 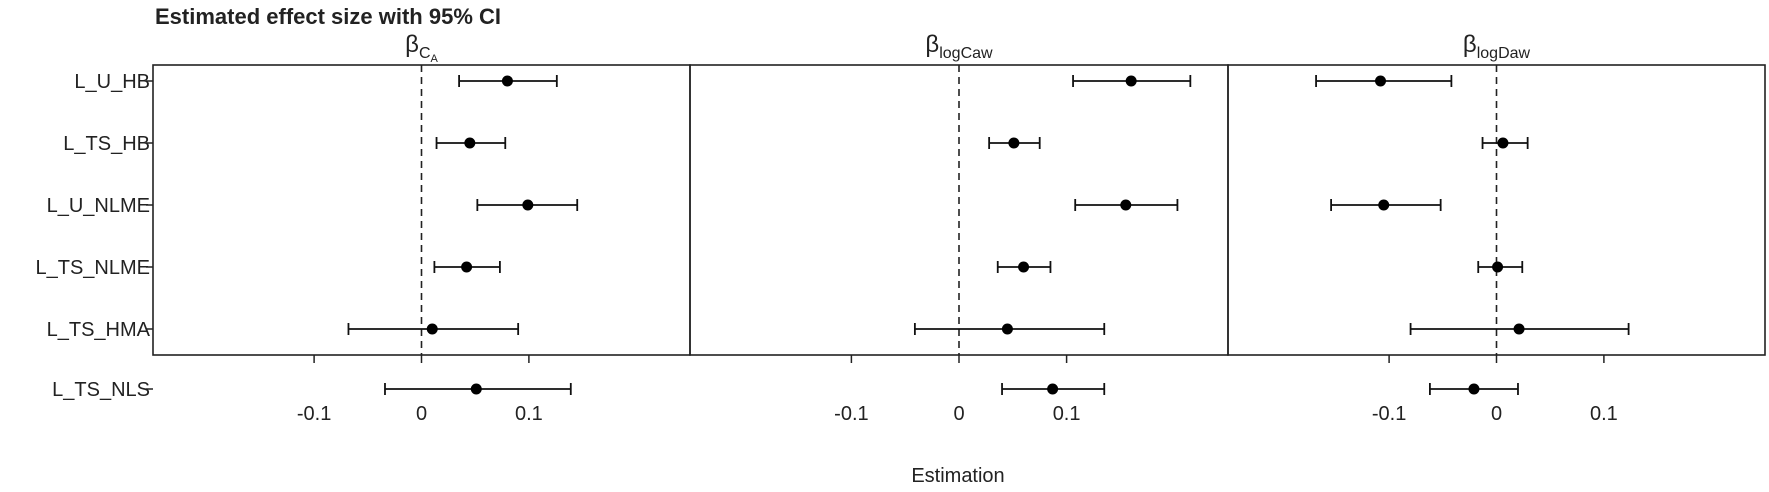 I want to click on panel-title: βCA, so click(x=421, y=48).